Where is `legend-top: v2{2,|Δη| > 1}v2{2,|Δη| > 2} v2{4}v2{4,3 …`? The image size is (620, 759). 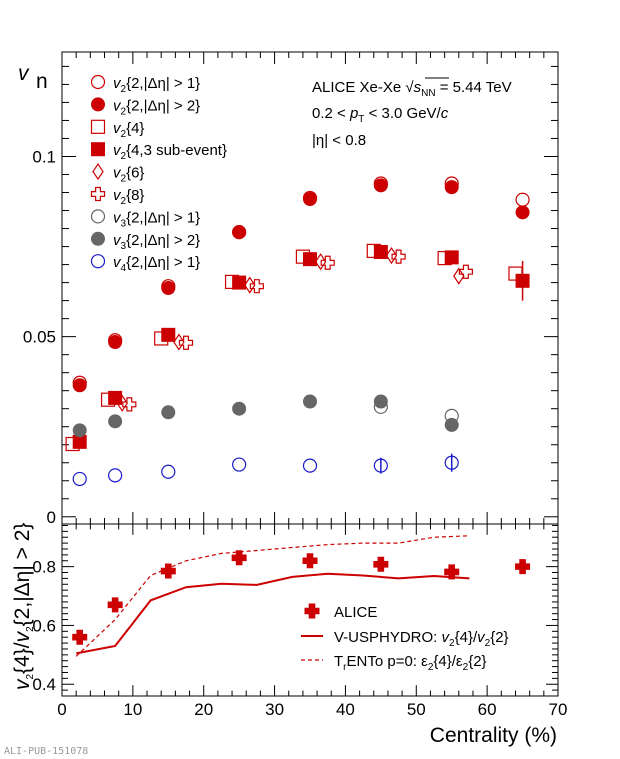 legend-top: v2{2,|Δη| > 1}v2{2,|Δη| > 2} v2{4}v2{4,3 … is located at coordinates (158, 174).